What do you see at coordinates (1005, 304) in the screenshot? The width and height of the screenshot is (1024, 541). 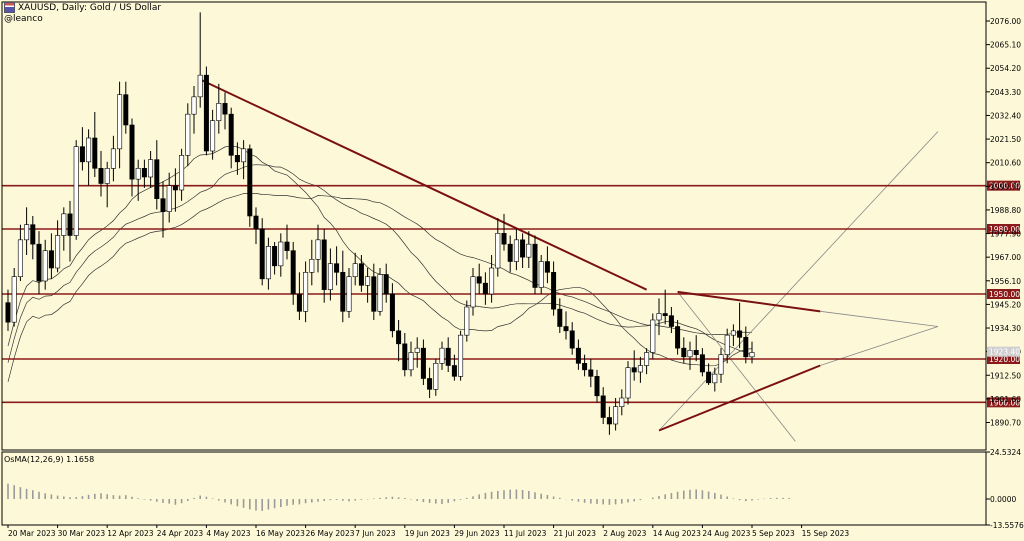 I see `price-tick-label: 1945.20` at bounding box center [1005, 304].